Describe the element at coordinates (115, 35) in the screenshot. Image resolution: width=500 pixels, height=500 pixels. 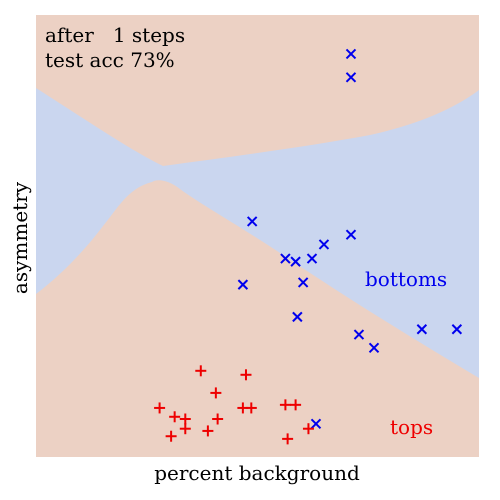
I see `info-line-1: after 1 steps` at that location.